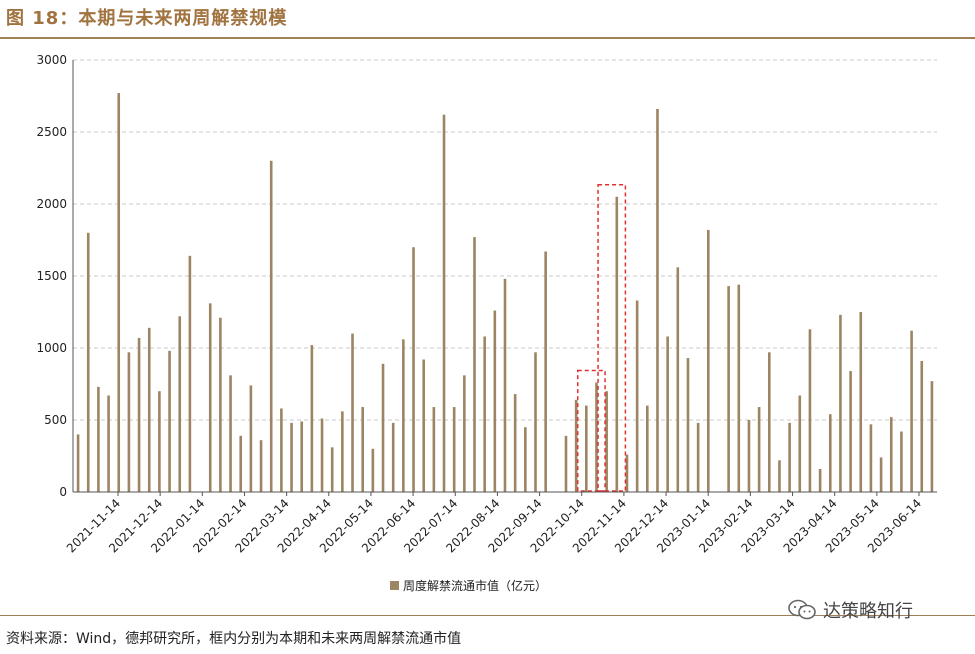 The height and width of the screenshot is (654, 975). Describe the element at coordinates (868, 611) in the screenshot. I see `watermark-text: 达策略知行` at that location.